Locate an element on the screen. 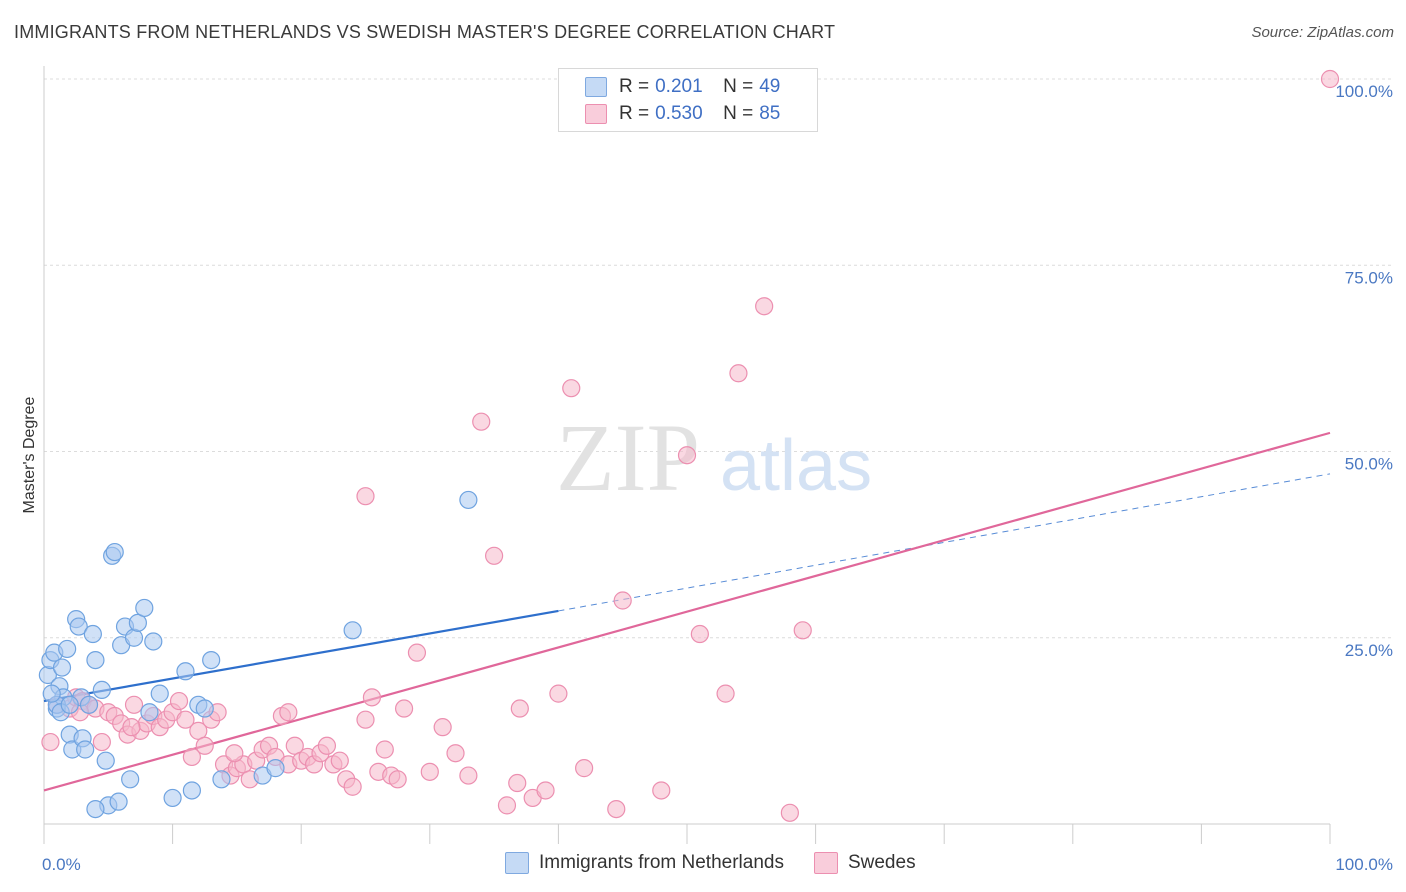  legend-n-value: 49 is located at coordinates (770, 86).